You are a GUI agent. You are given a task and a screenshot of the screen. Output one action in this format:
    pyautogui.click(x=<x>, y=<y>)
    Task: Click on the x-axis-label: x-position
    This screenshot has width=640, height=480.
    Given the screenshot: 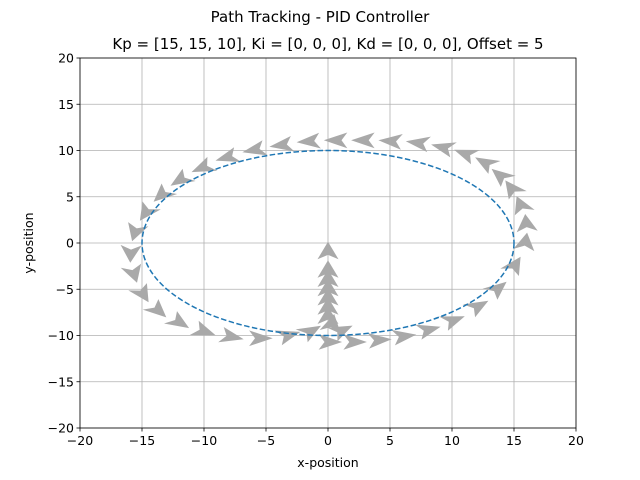 What is the action you would take?
    pyautogui.click(x=327, y=462)
    